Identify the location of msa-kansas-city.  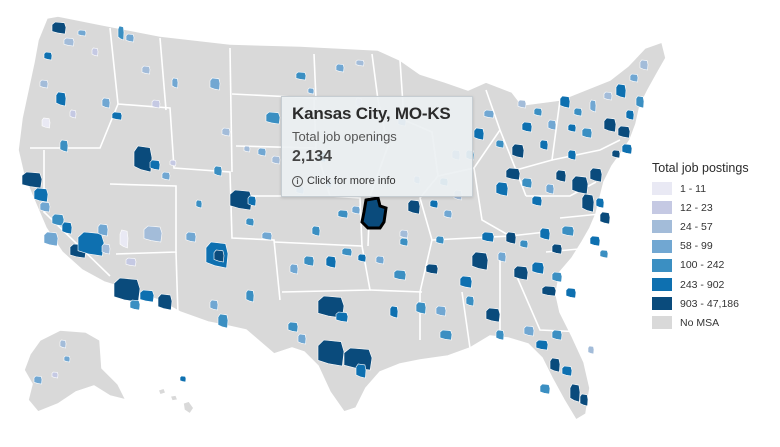
(374, 213).